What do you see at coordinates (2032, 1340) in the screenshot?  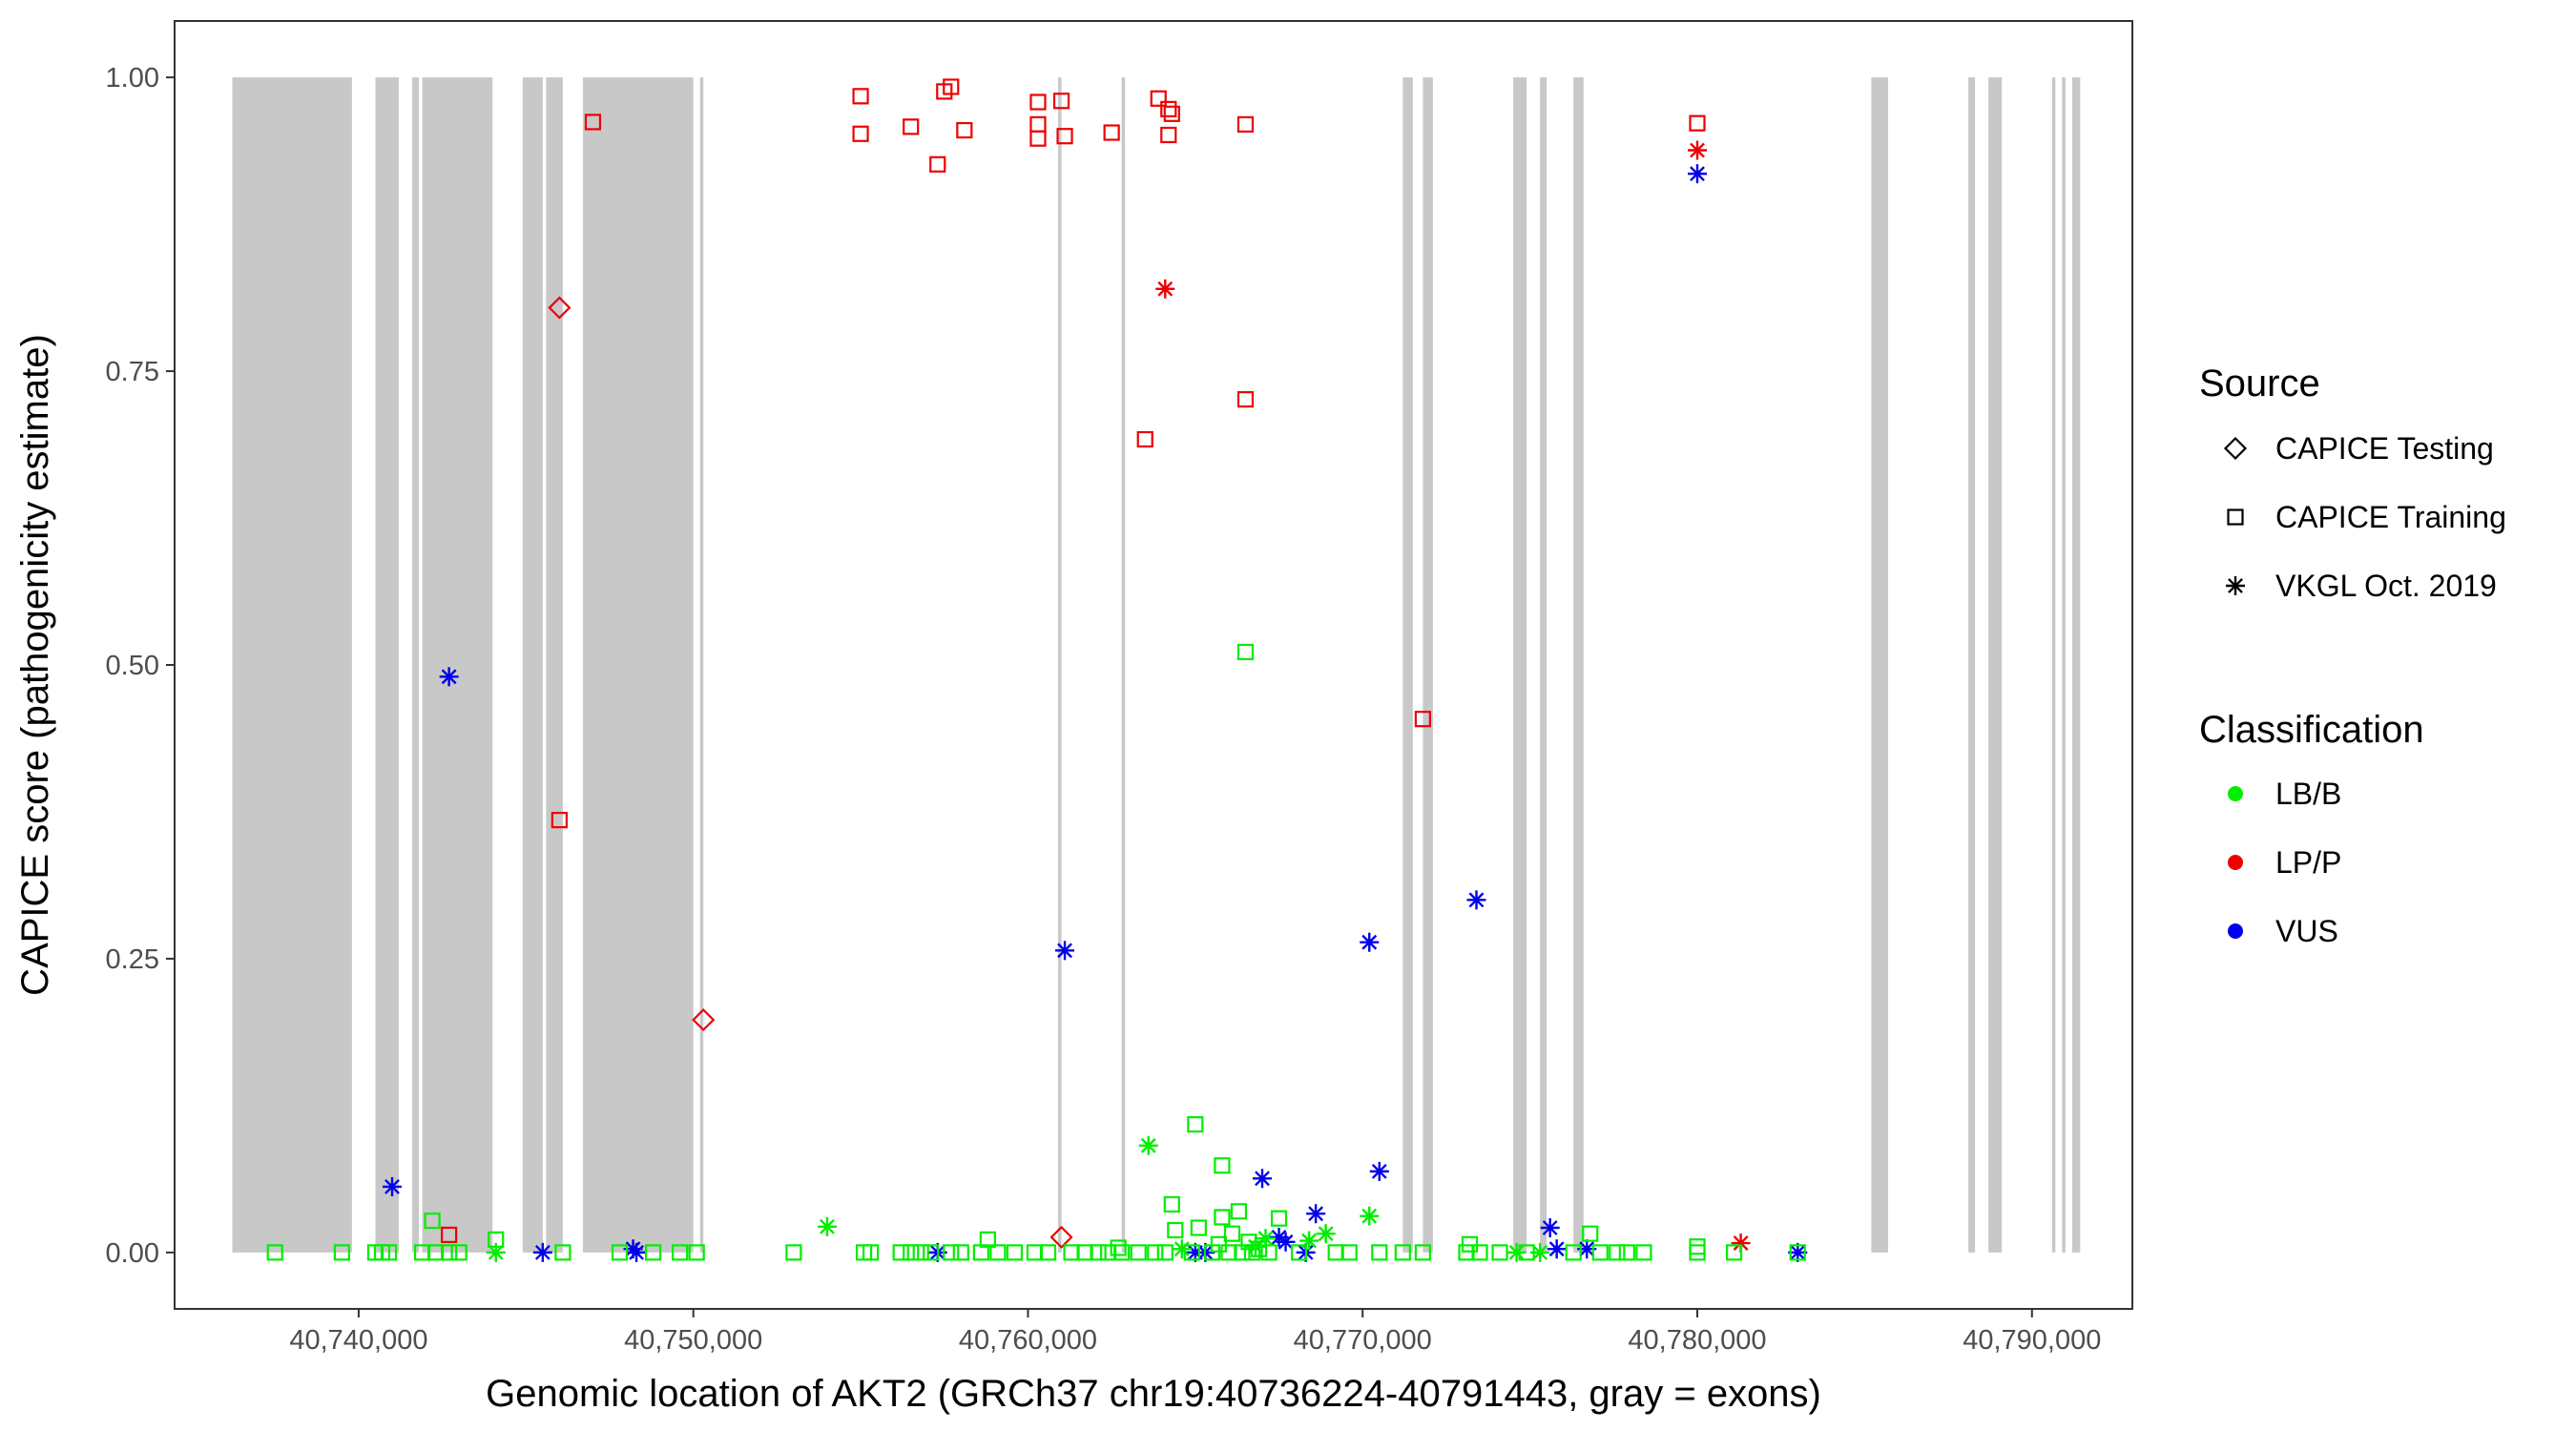 I see `x-tick-label: 40,790,000` at bounding box center [2032, 1340].